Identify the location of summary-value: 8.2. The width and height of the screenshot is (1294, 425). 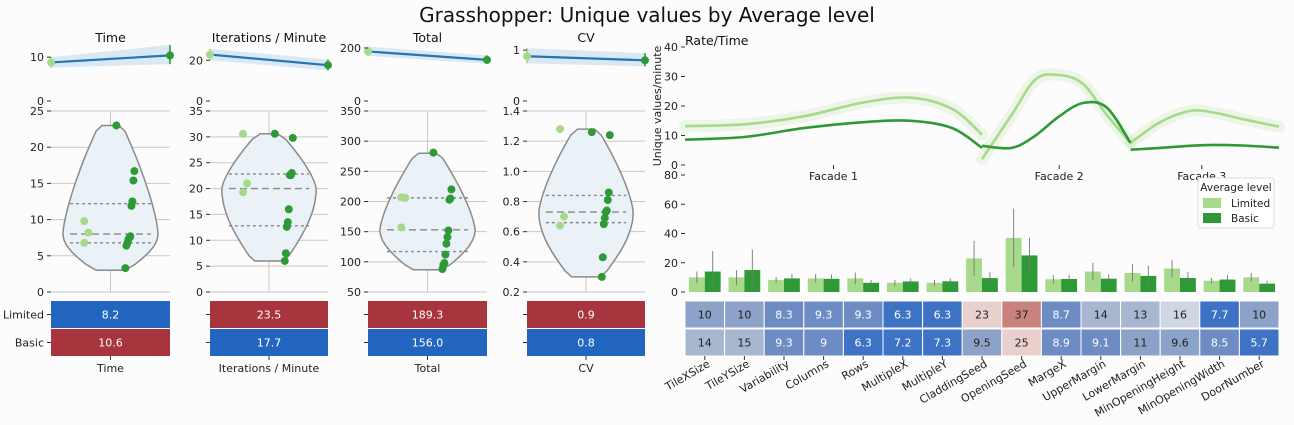
(111, 315).